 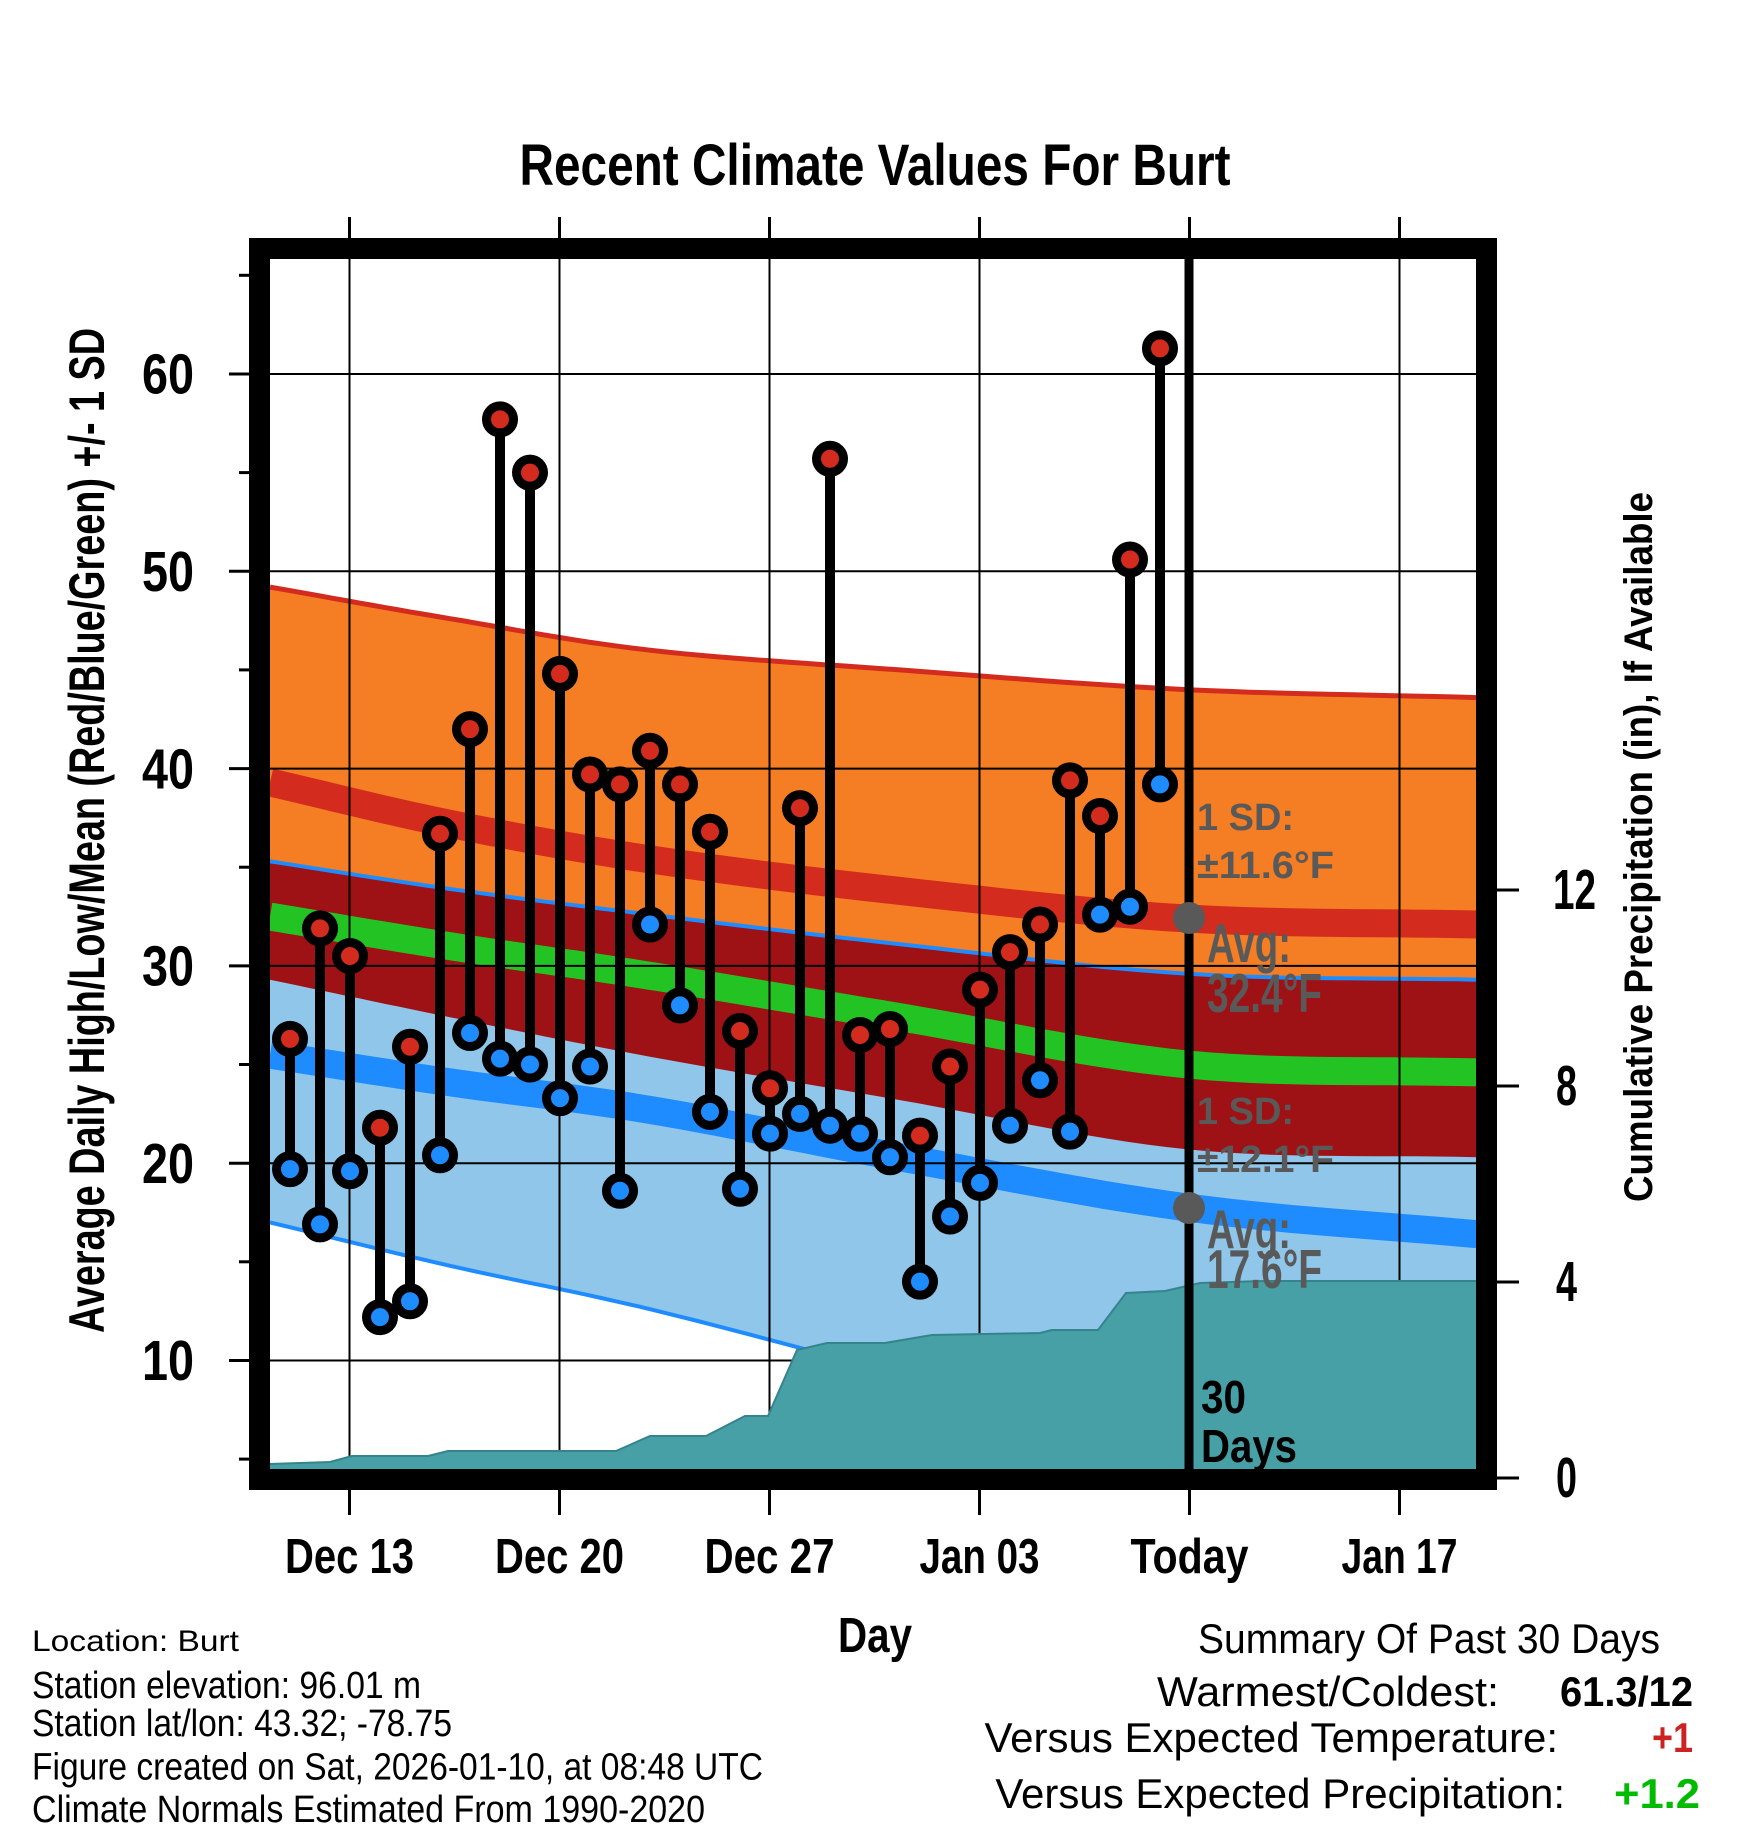 What do you see at coordinates (226, 1686) in the screenshot?
I see `svg-text: Station elevation: 96.01 m` at bounding box center [226, 1686].